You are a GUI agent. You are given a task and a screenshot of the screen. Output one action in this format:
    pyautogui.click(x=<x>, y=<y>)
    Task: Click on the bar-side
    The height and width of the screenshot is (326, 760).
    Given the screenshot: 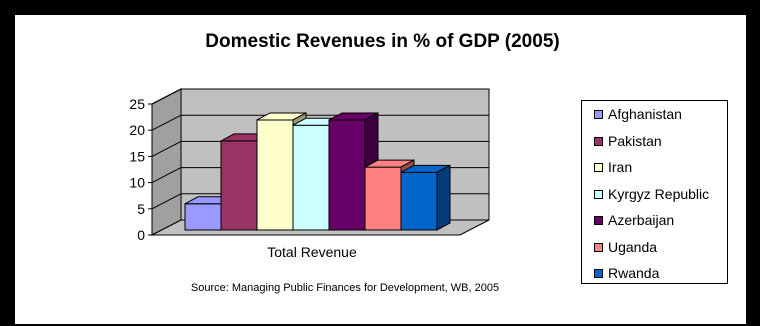 What is the action you would take?
    pyautogui.click(x=443, y=197)
    